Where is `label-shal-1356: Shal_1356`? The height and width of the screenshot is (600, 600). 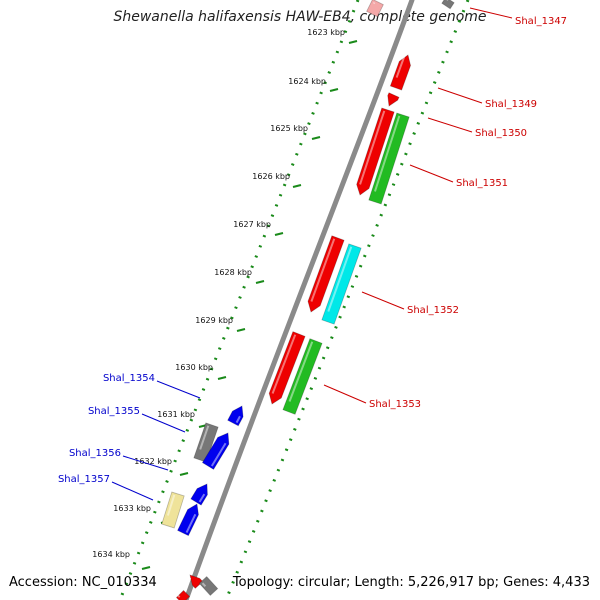
label-shal-1356: Shal_1356 is located at coordinates (95, 453).